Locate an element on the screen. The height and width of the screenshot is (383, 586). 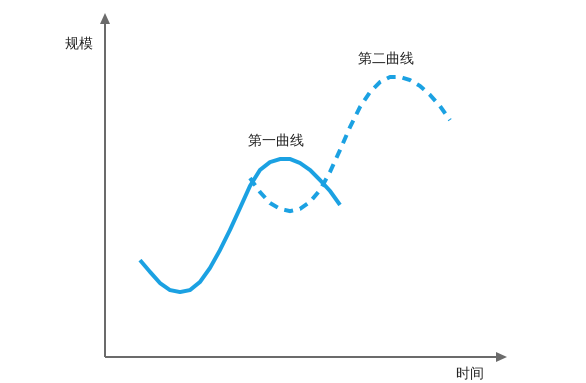
series-label: 第一曲线 is located at coordinates (276, 141).